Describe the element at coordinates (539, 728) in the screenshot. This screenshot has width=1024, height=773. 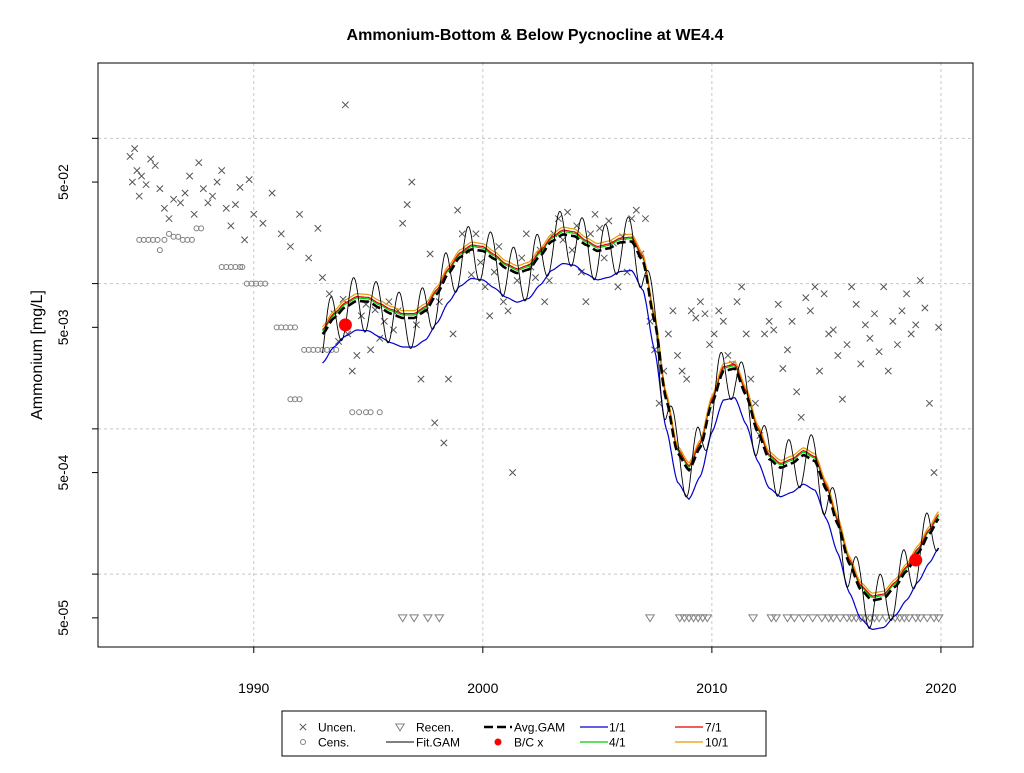
I see `legend-label-avg_gam: Avg.GAM` at that location.